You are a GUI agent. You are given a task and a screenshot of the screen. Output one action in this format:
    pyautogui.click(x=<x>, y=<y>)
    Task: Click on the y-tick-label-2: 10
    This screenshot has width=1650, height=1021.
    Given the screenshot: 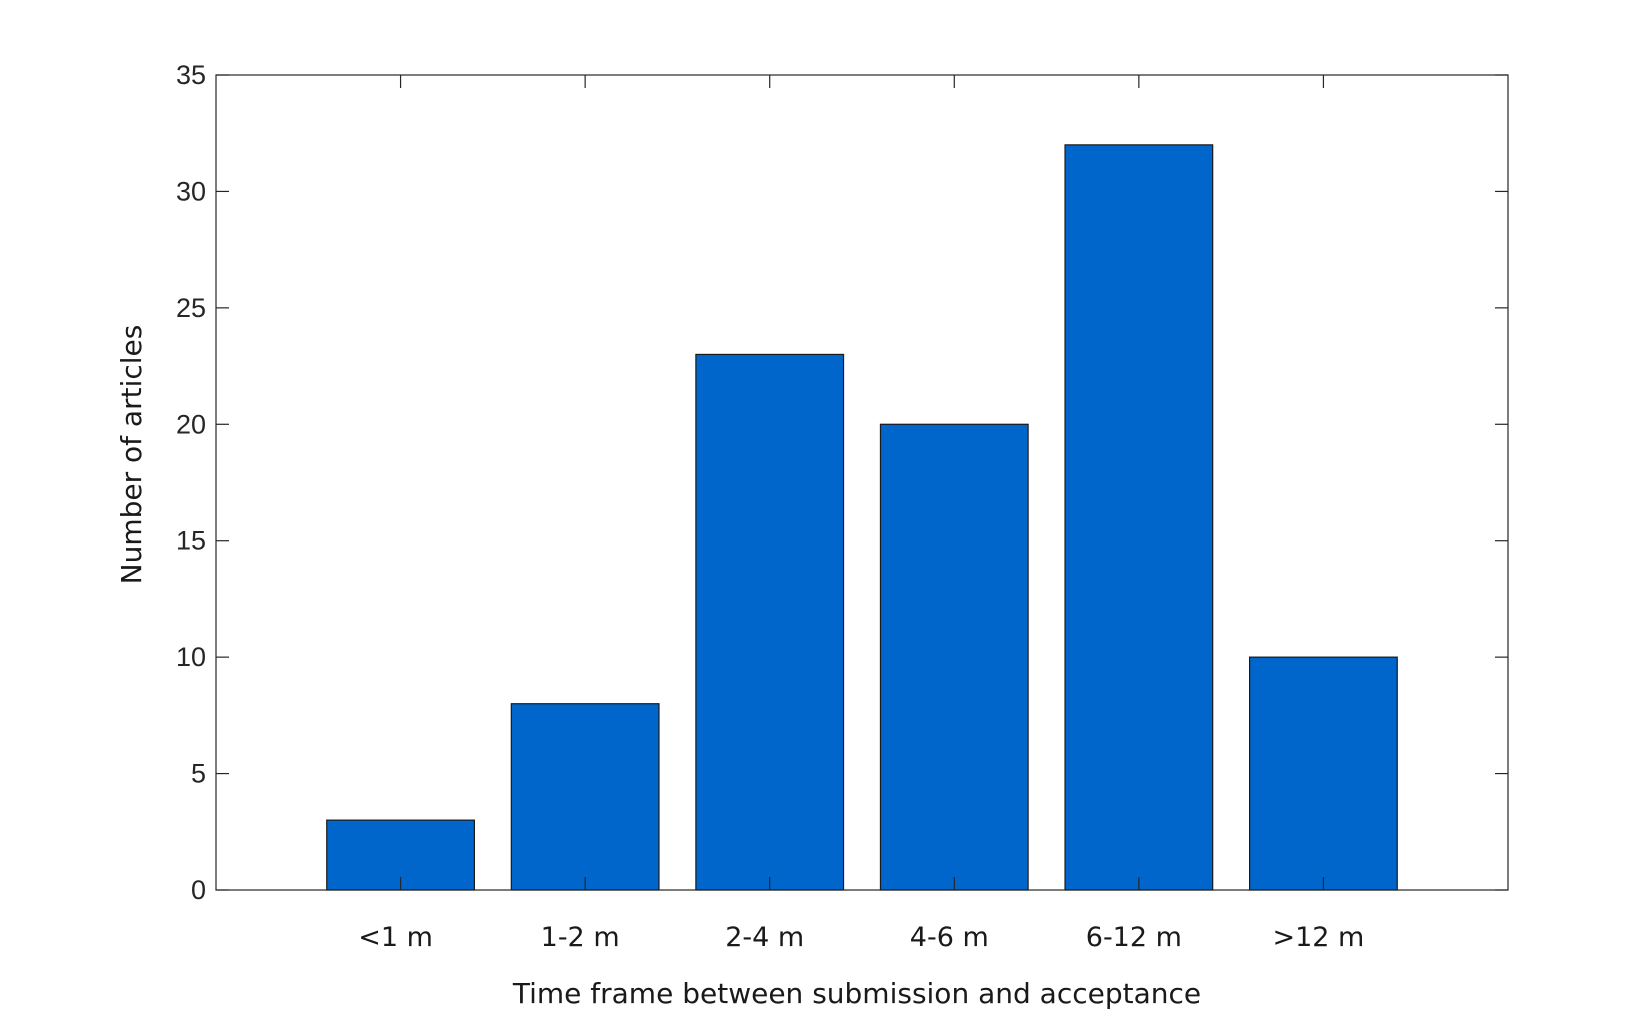 What is the action you would take?
    pyautogui.click(x=191, y=657)
    